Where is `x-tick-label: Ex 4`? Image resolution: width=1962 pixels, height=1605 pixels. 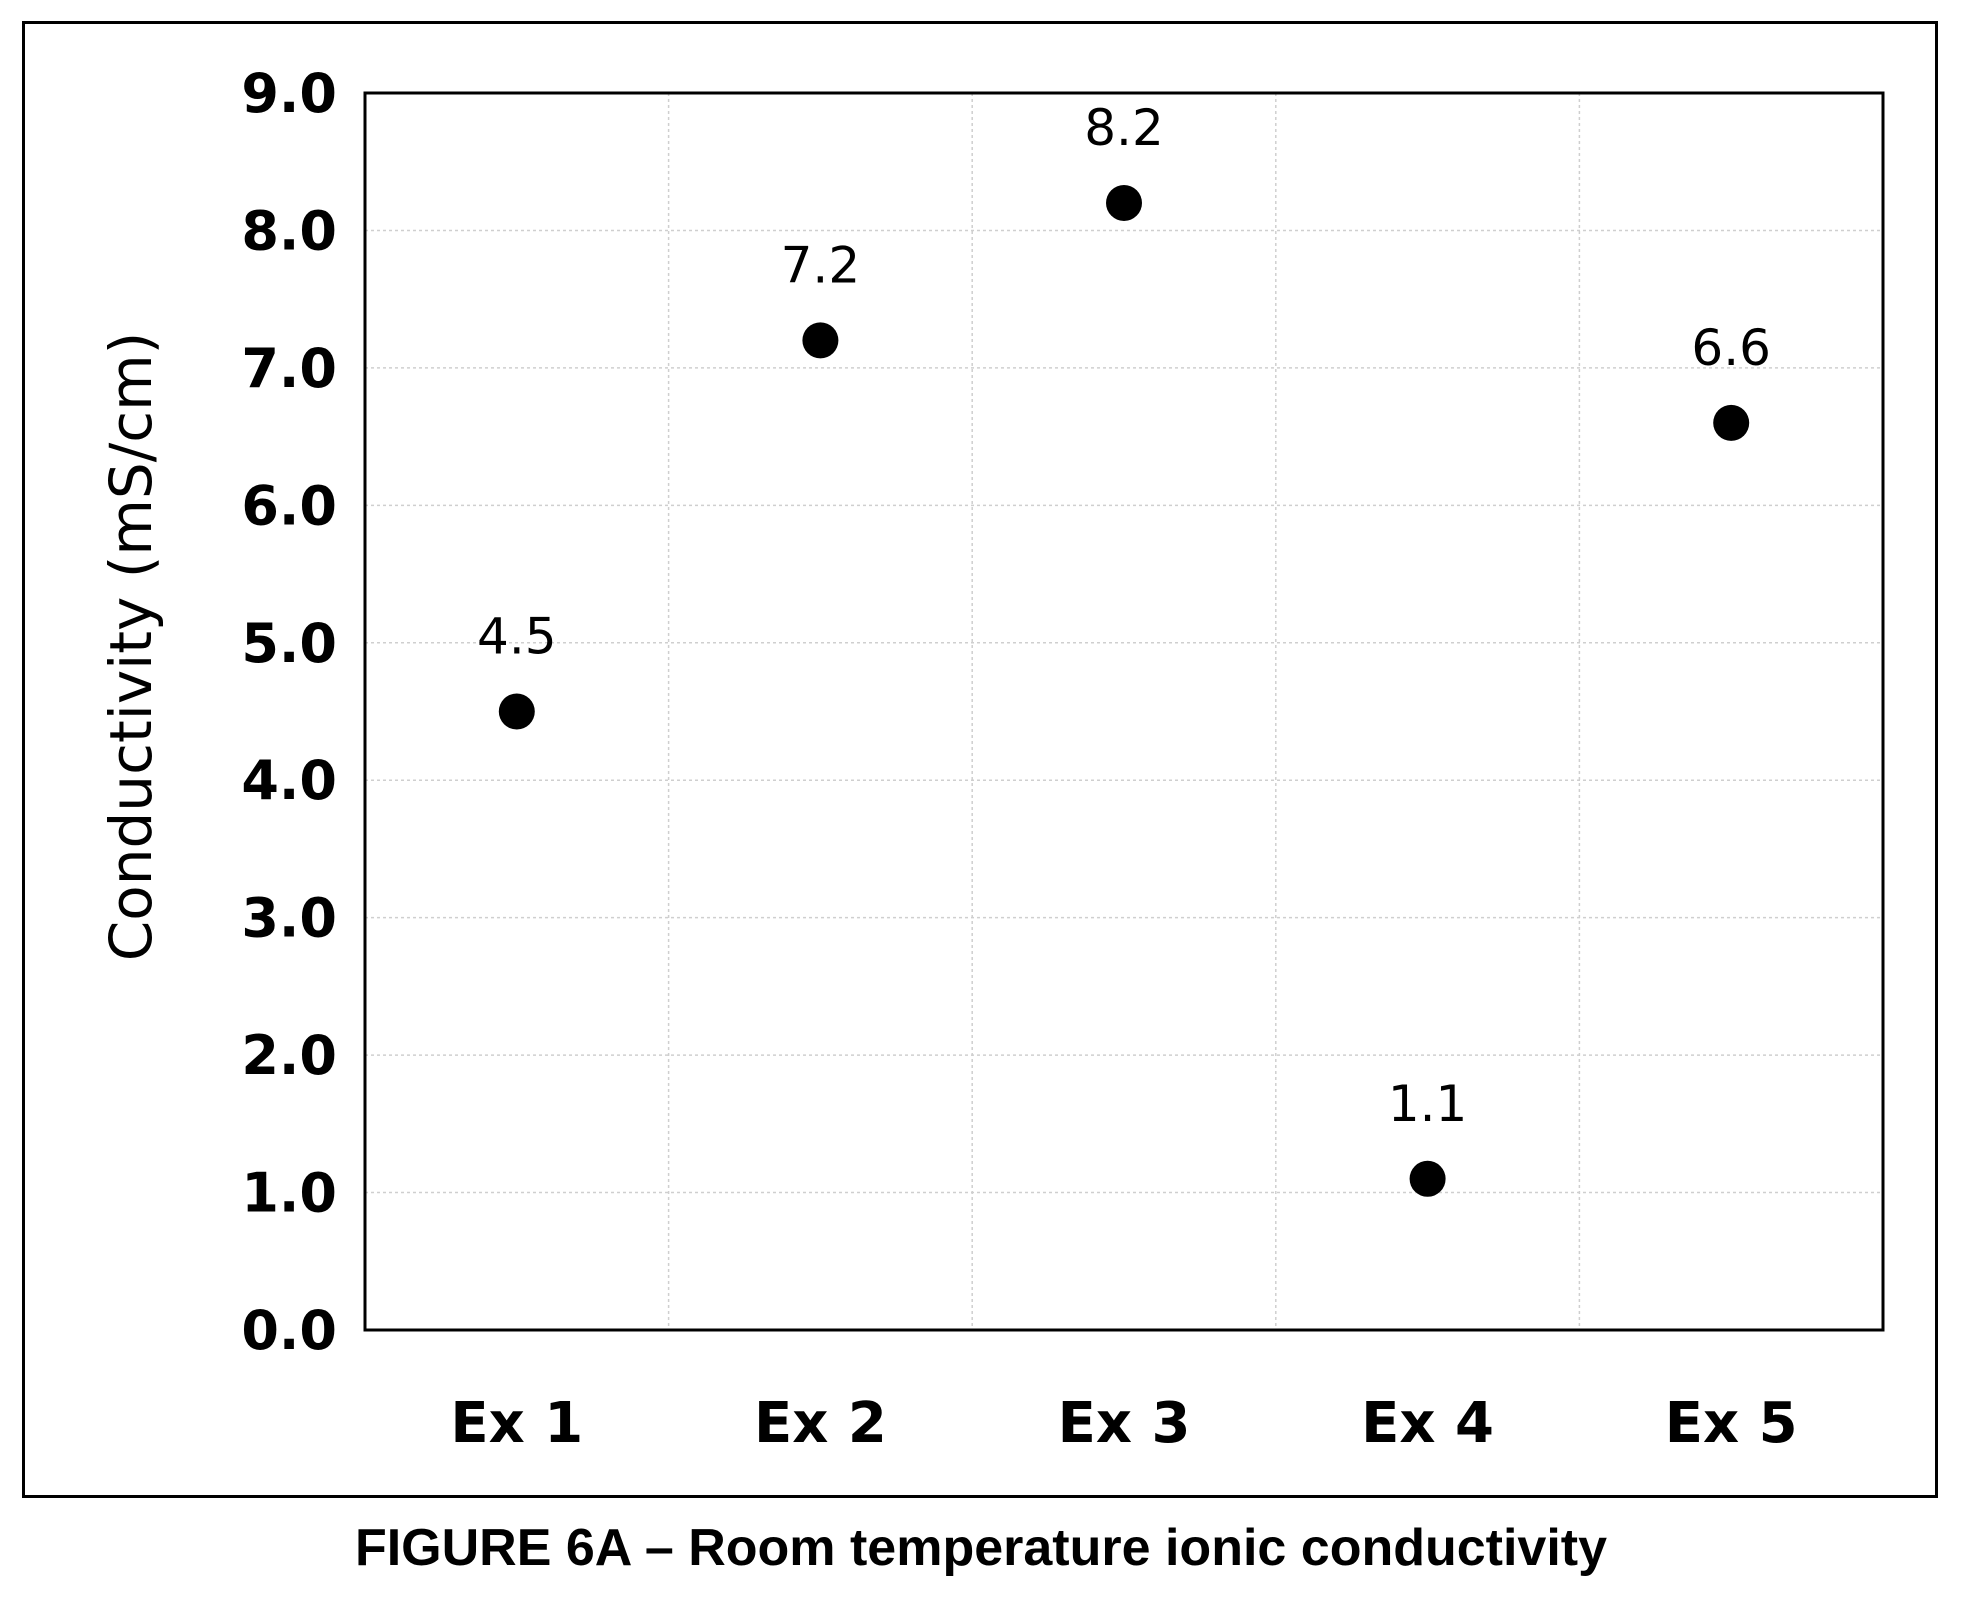 x-tick-label: Ex 4 is located at coordinates (1427, 1423).